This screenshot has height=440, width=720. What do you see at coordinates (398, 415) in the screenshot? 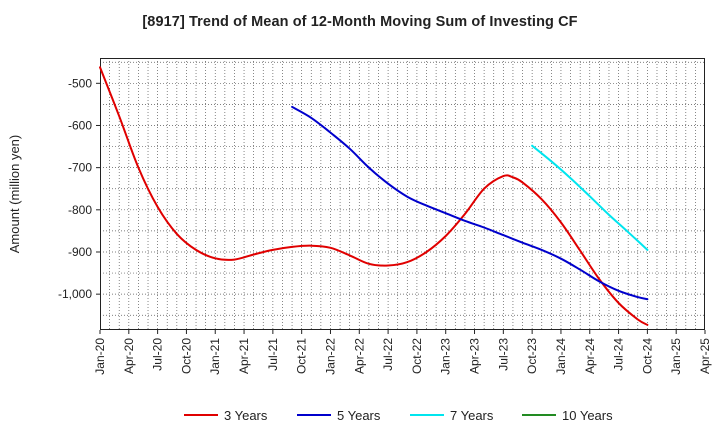
I see `legend: 3 Years 5 Years 7 Years 10 Years` at bounding box center [398, 415].